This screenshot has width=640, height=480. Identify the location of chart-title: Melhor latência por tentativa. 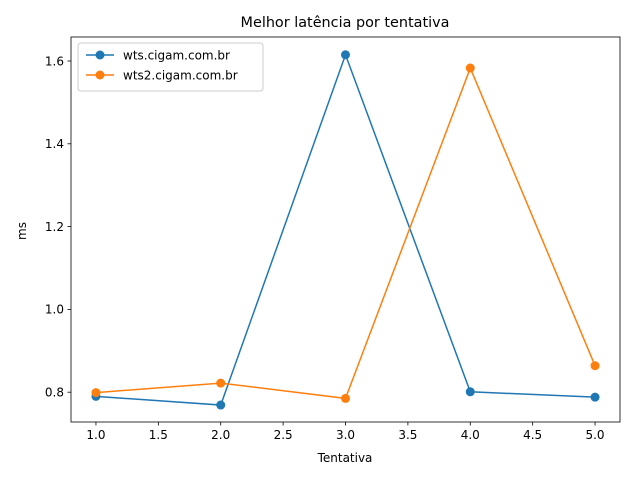
(345, 23).